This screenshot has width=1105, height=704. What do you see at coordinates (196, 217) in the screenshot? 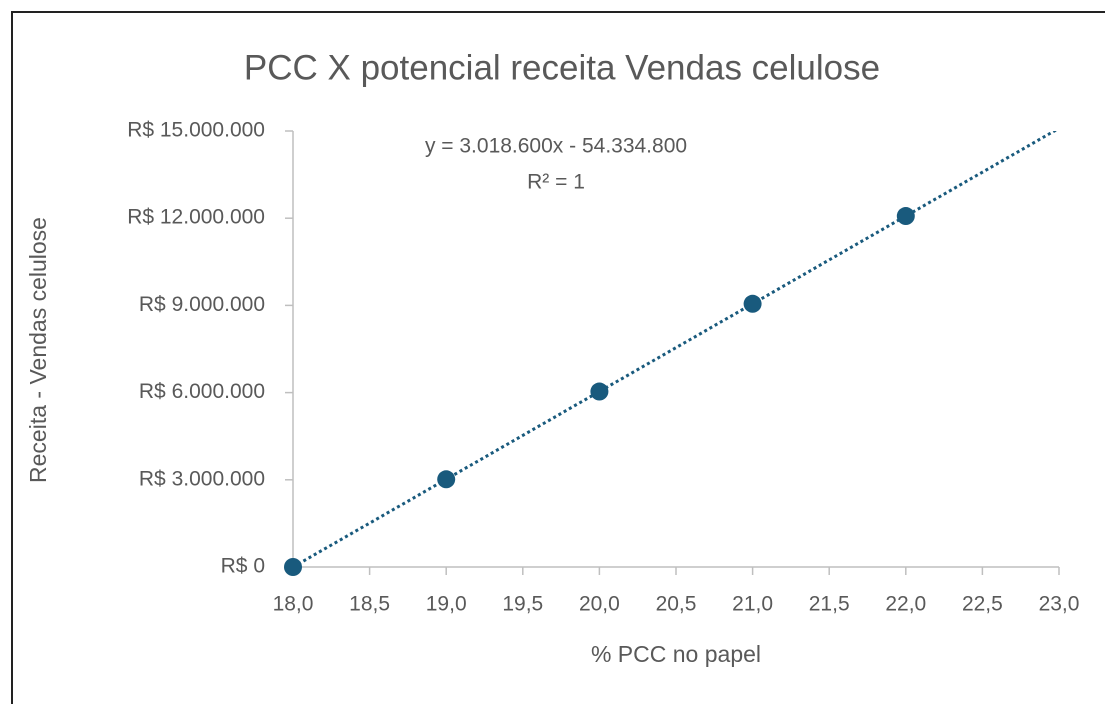
I see `y-tick-label: R$ 12.000.000` at bounding box center [196, 217].